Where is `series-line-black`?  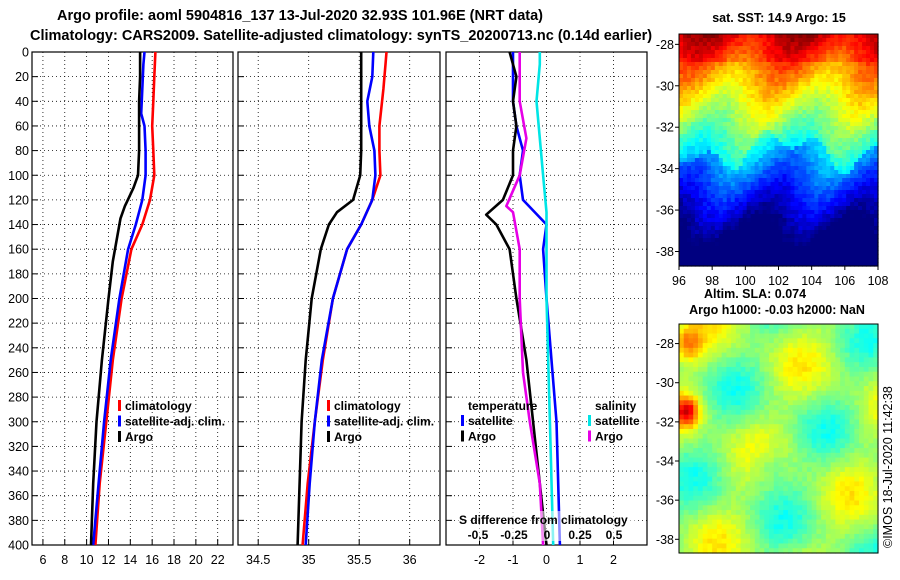
series-line-black is located at coordinates (329, 299).